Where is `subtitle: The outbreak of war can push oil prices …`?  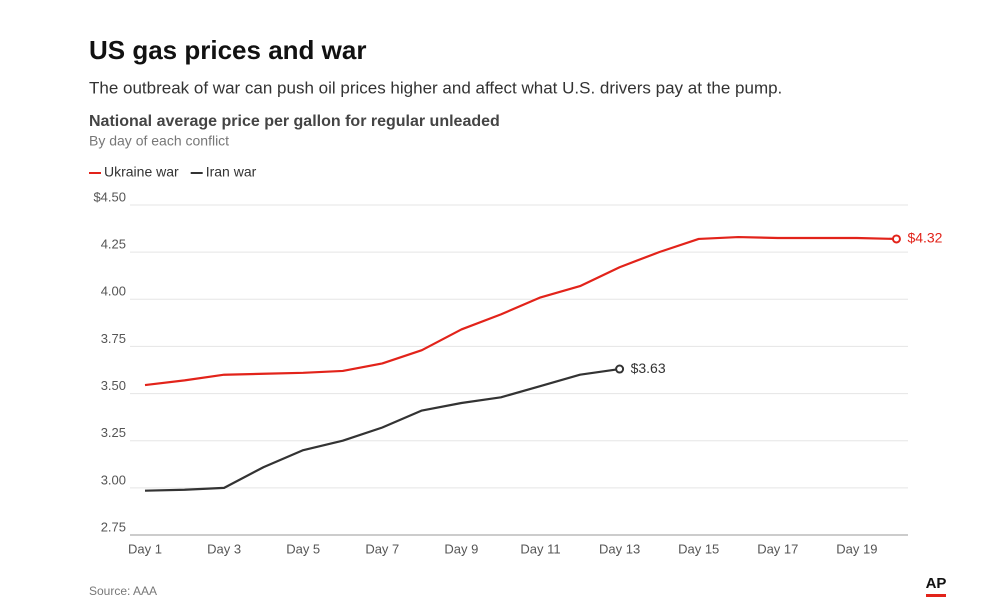 subtitle: The outbreak of war can push oil prices … is located at coordinates (435, 87).